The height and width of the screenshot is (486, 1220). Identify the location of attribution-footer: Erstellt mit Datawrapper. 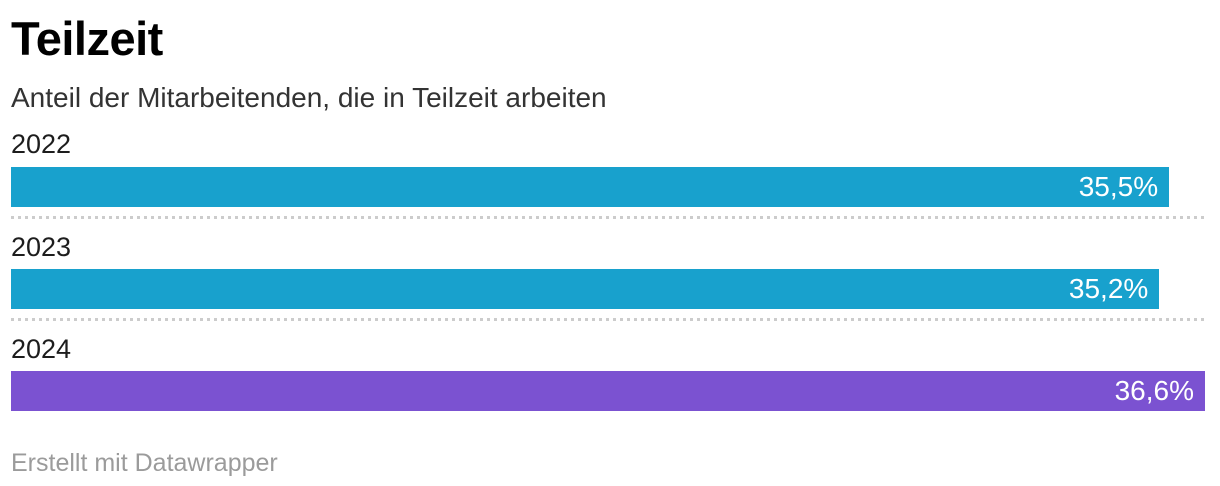
(608, 463).